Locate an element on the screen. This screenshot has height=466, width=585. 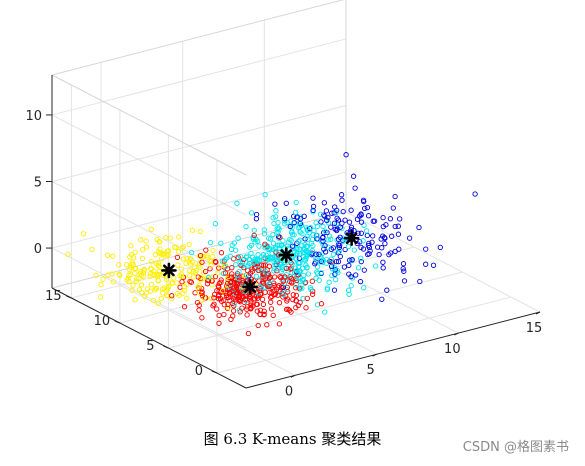
box-edge is located at coordinates (199, 250).